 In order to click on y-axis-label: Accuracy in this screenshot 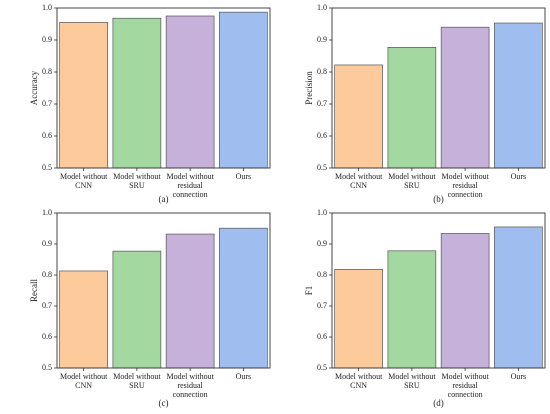, I will do `click(34, 87)`.